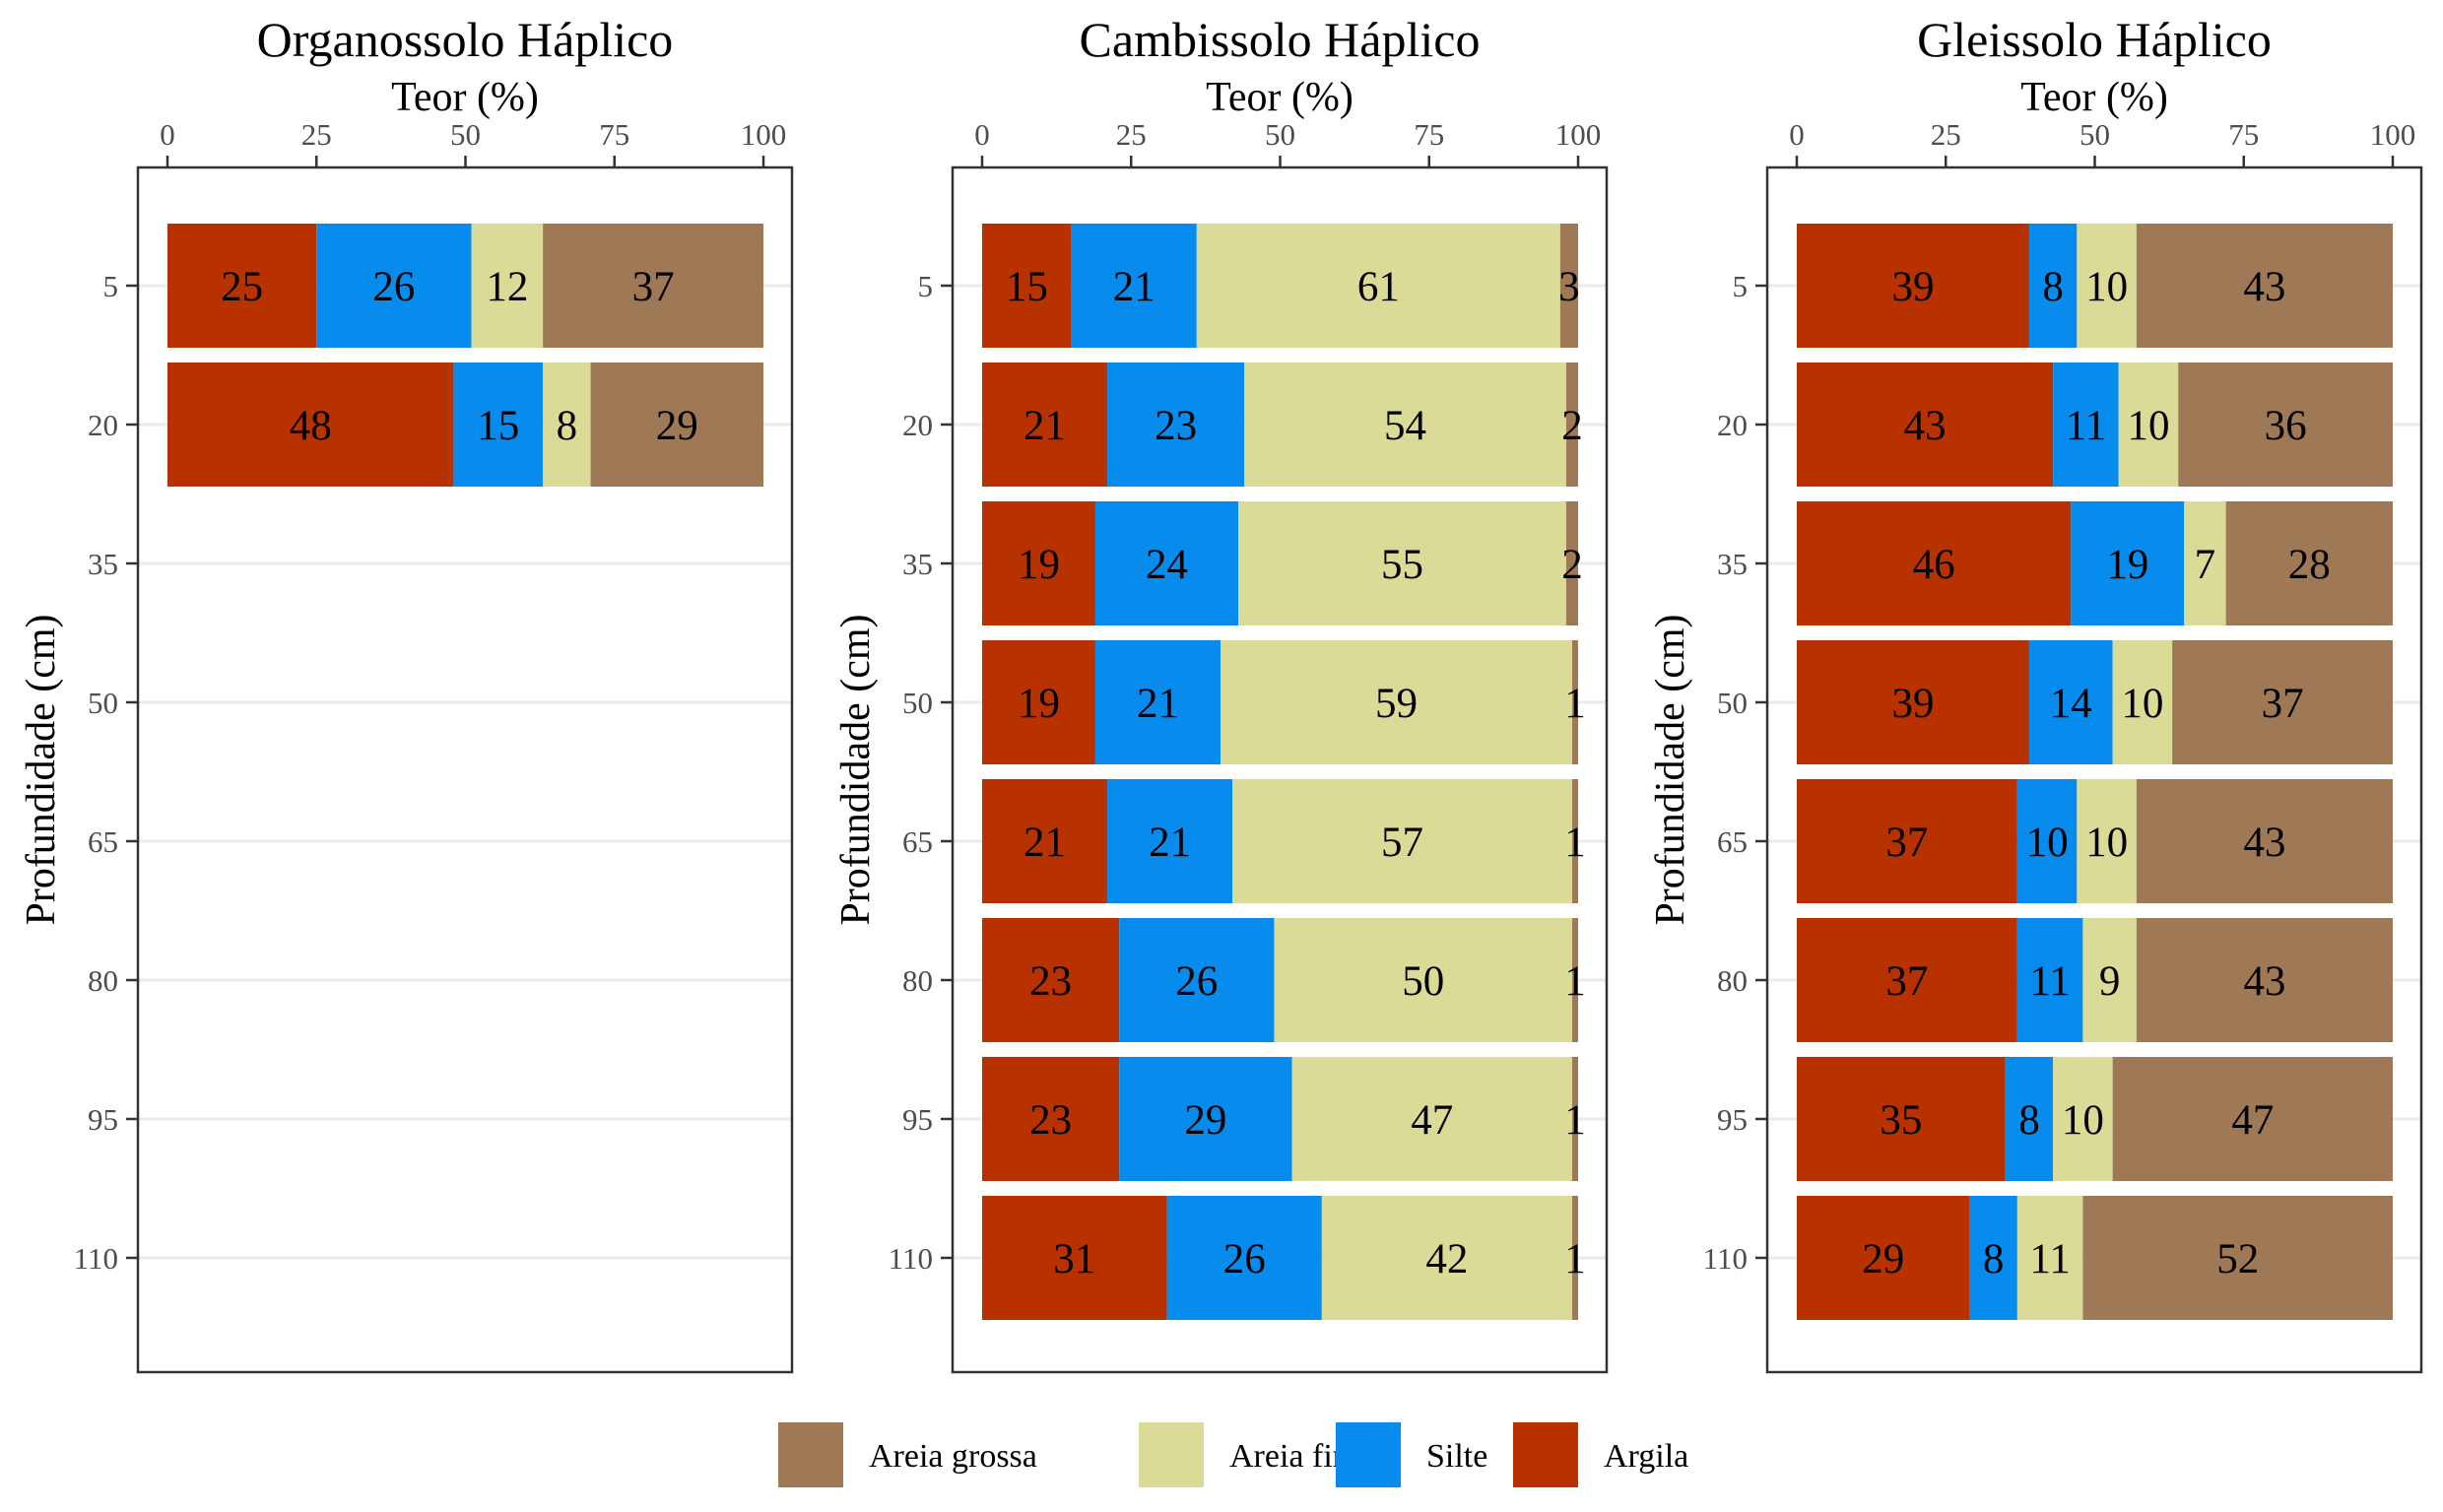 The image size is (2443, 1512). I want to click on bar-value-label: 54, so click(1405, 426).